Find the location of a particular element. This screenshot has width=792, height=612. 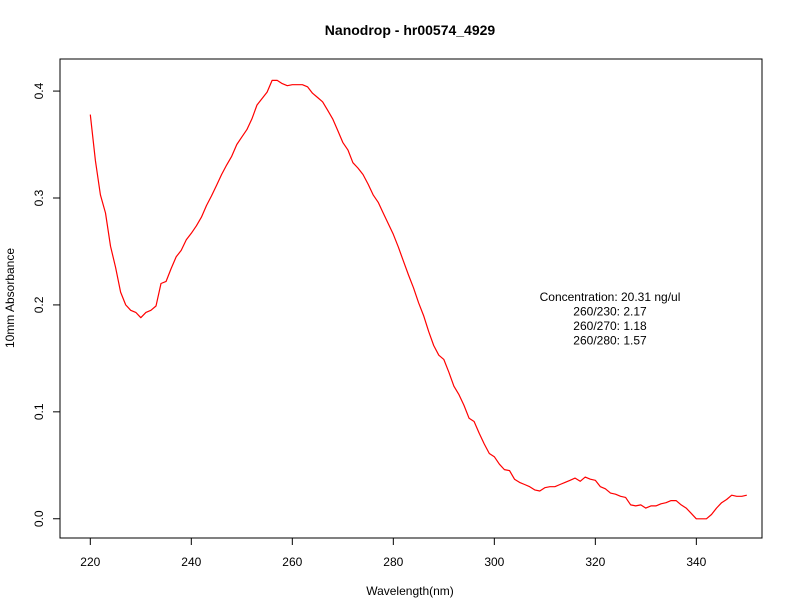

annotation-line: 260/230: 2.17 is located at coordinates (610, 312).